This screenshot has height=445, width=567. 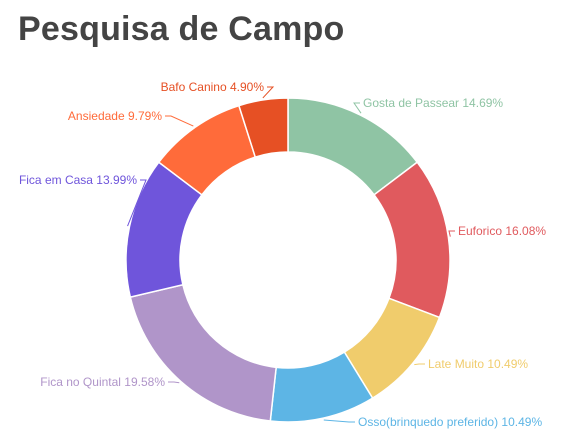 What do you see at coordinates (213, 87) in the screenshot?
I see `slice-label: Bafo Canino 4.90%` at bounding box center [213, 87].